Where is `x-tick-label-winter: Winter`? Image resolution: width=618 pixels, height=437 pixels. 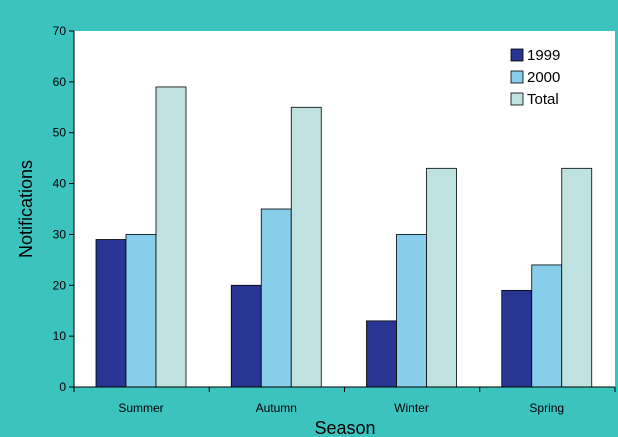
x-tick-label-winter: Winter is located at coordinates (411, 408).